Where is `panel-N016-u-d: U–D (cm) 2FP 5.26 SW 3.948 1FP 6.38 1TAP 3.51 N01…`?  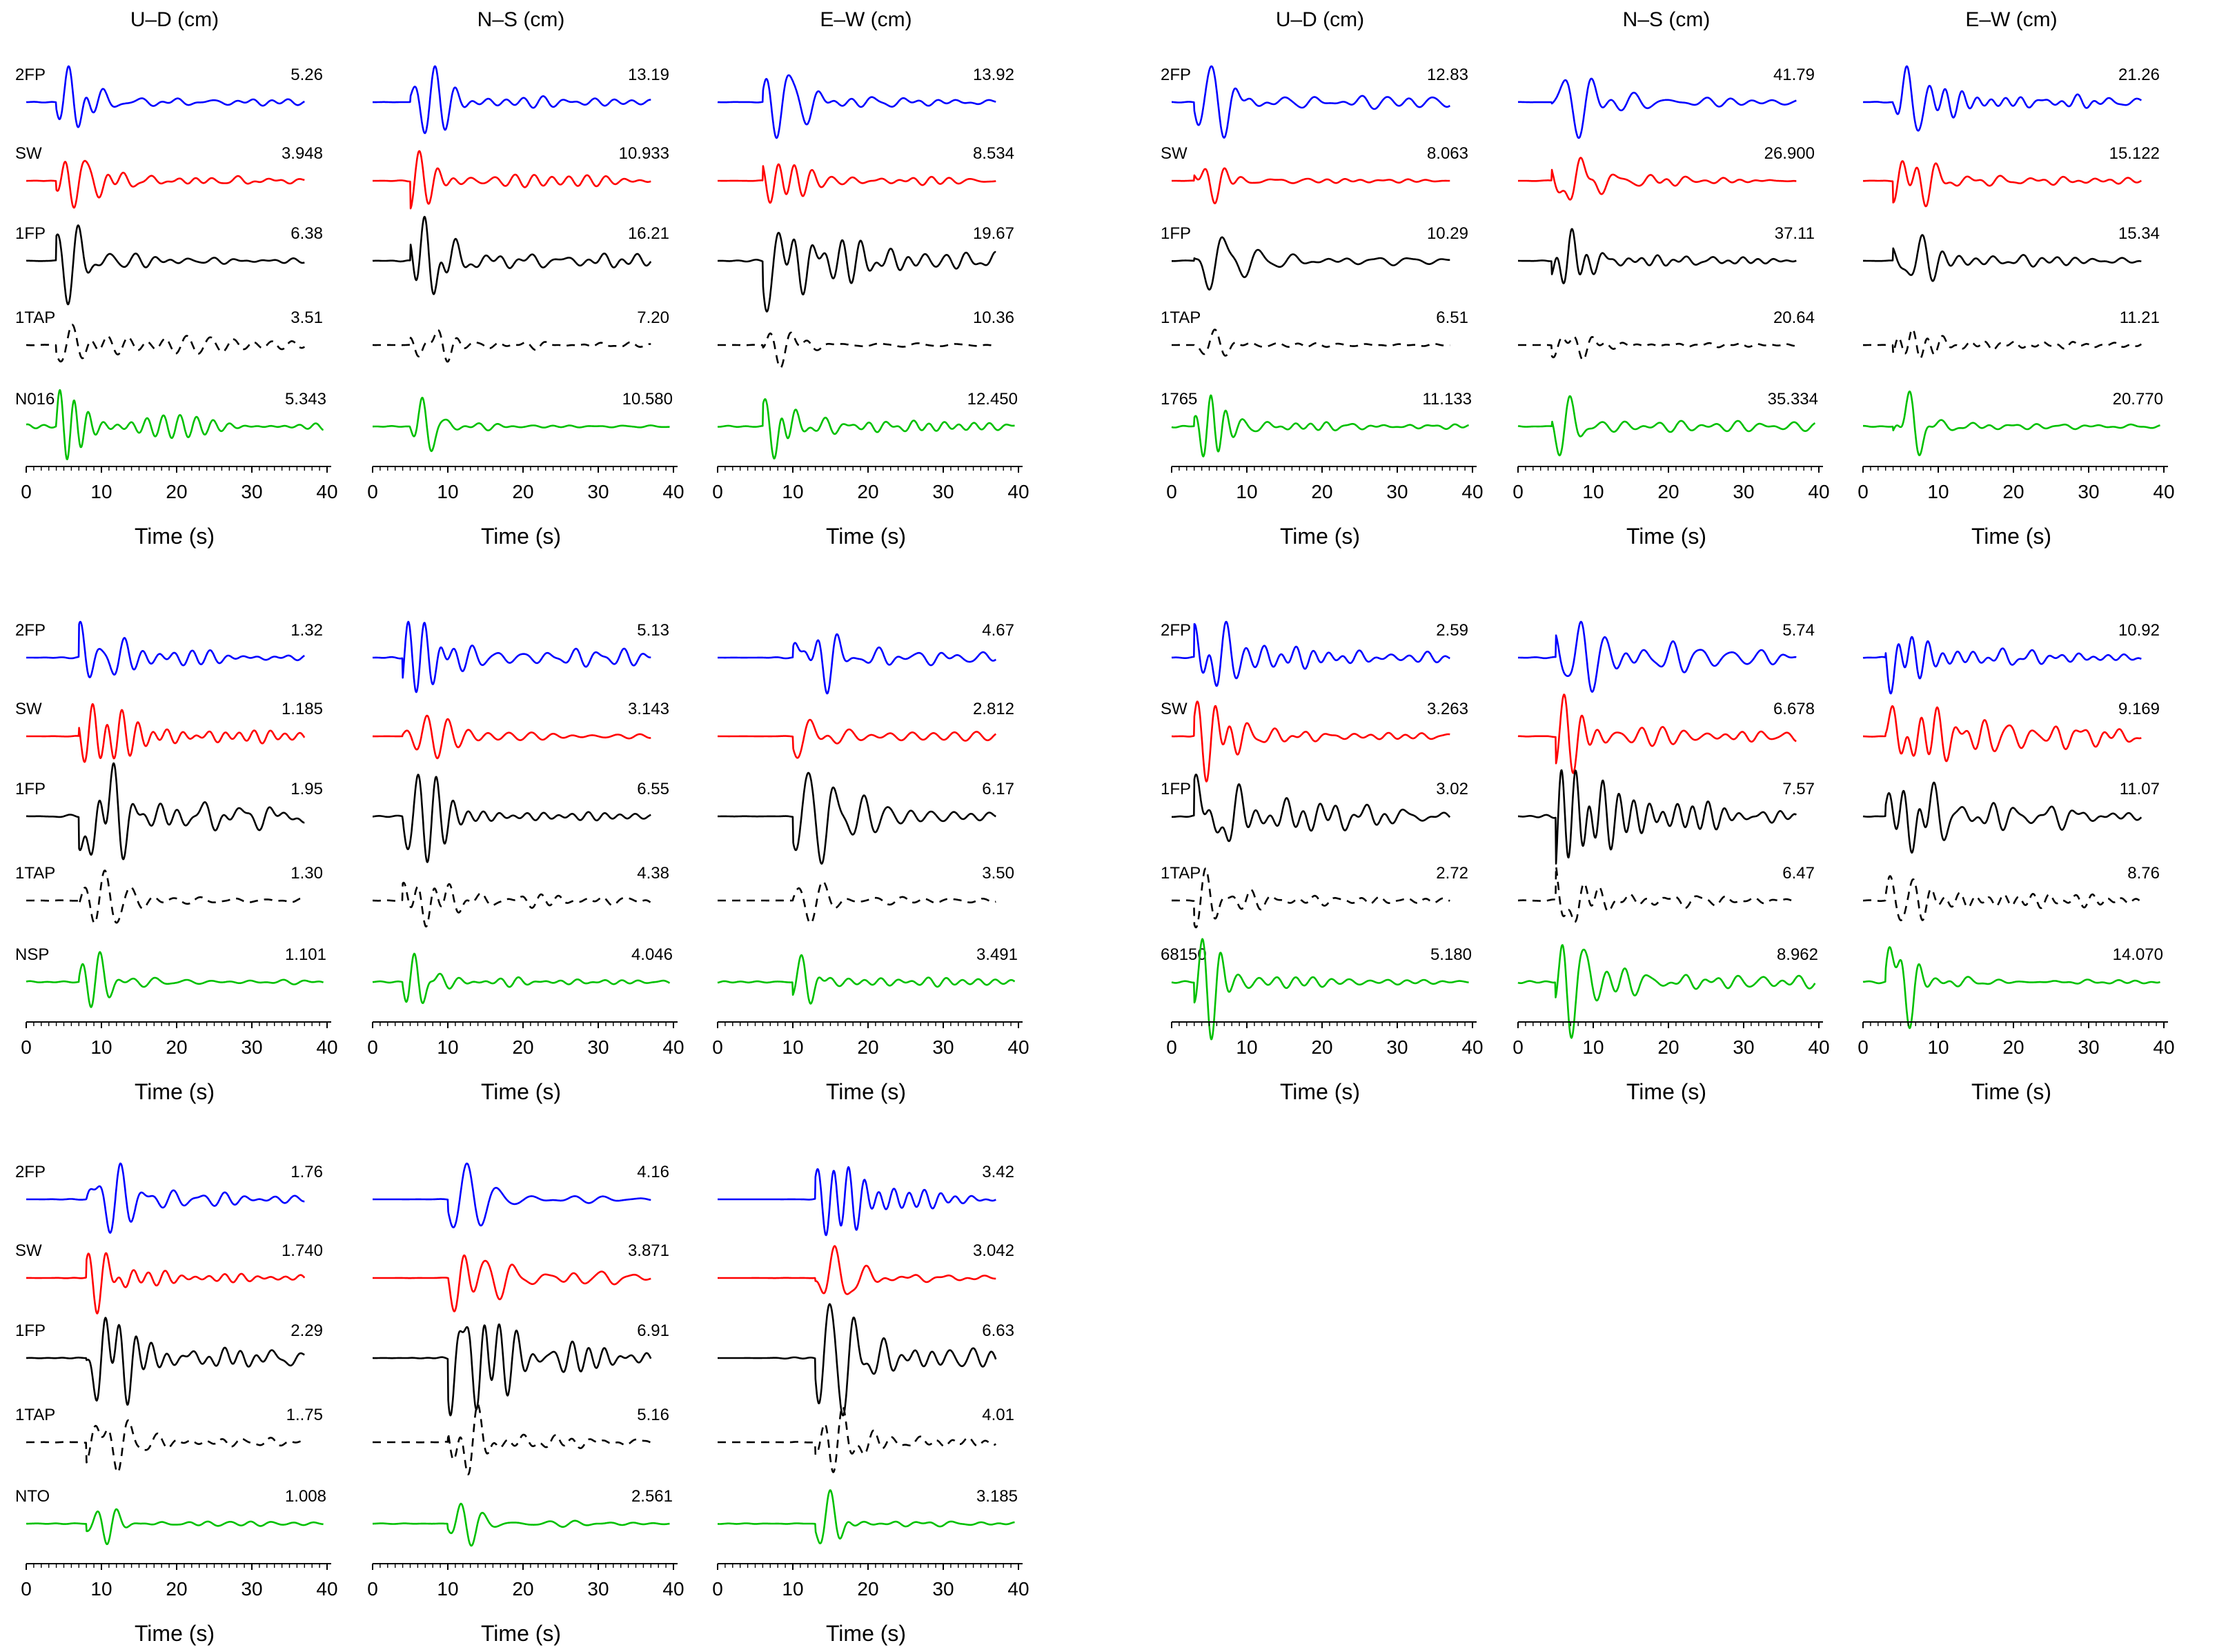
panel-N016-u-d: U–D (cm) 2FP 5.26 SW 3.948 1FP 6.38 1TAP 3.51 N01… is located at coordinates (176, 278).